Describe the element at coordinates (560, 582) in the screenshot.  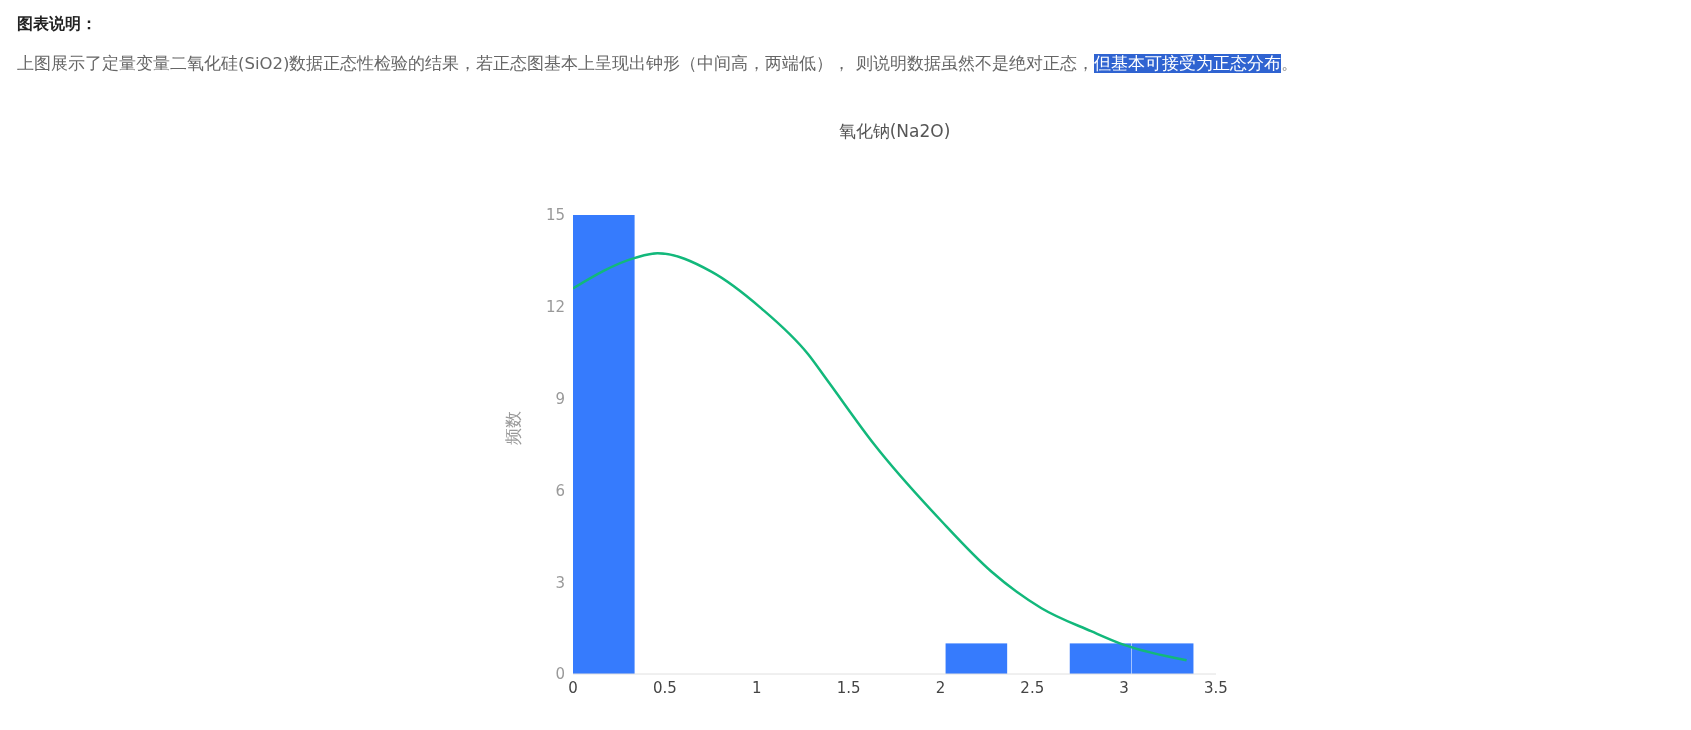
I see `y-tick-label: 3` at that location.